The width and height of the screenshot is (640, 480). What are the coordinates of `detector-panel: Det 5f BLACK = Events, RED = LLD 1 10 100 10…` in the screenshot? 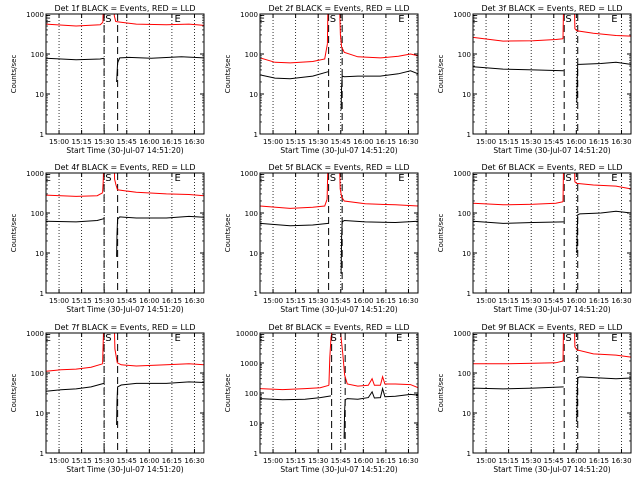 It's located at (321, 238).